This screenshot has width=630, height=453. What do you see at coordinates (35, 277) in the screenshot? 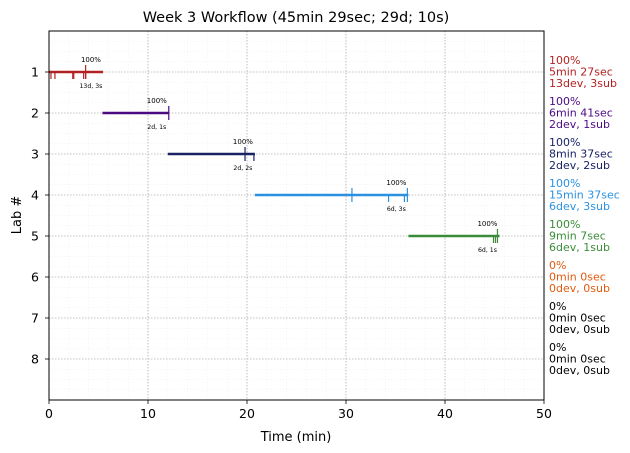
I see `y-tick-label: 6` at bounding box center [35, 277].